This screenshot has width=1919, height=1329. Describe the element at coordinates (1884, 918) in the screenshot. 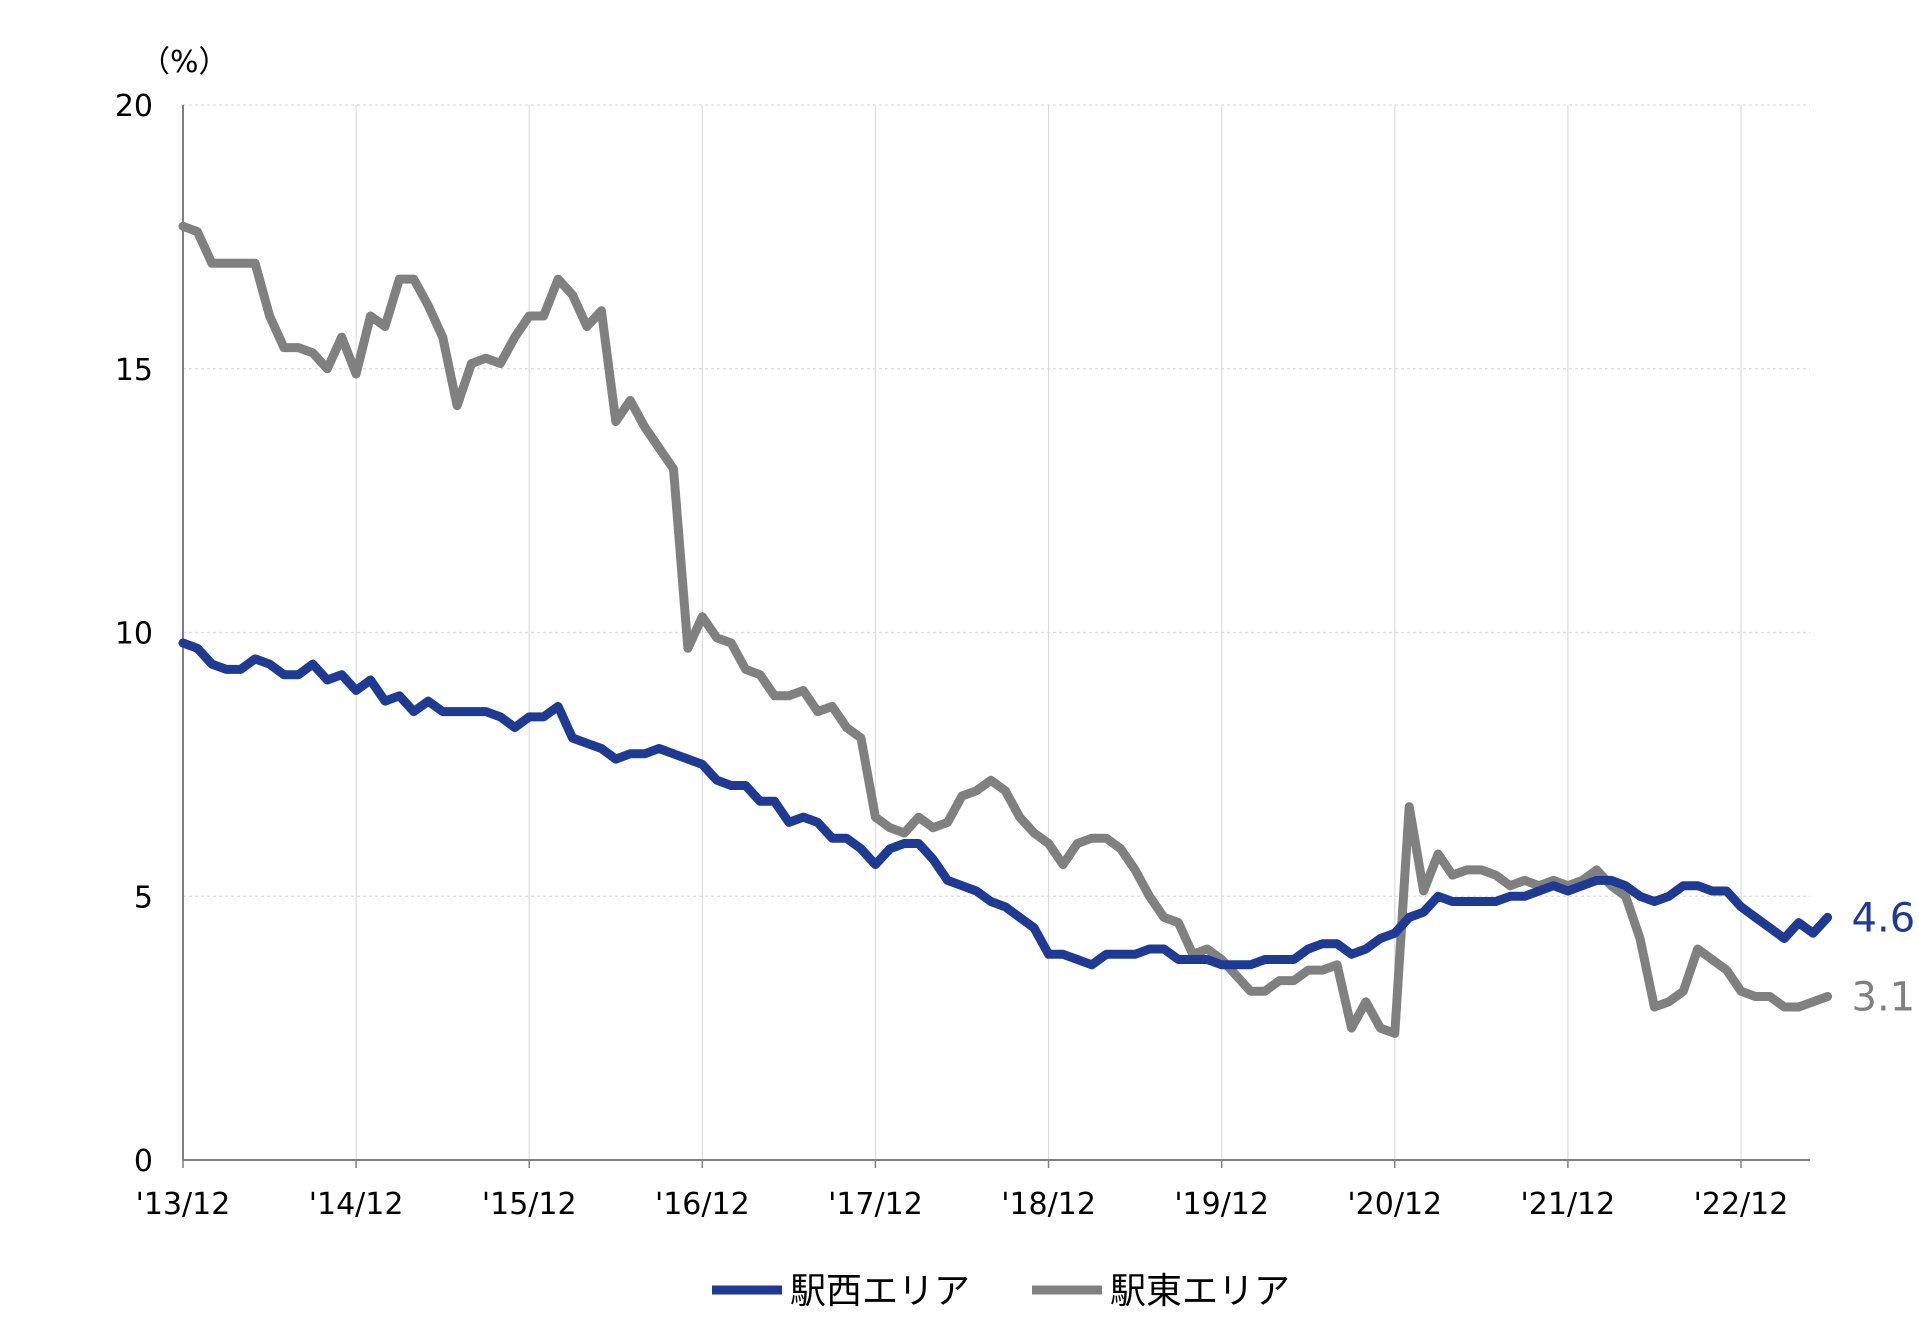

I see `series-end-label: 4.6` at that location.